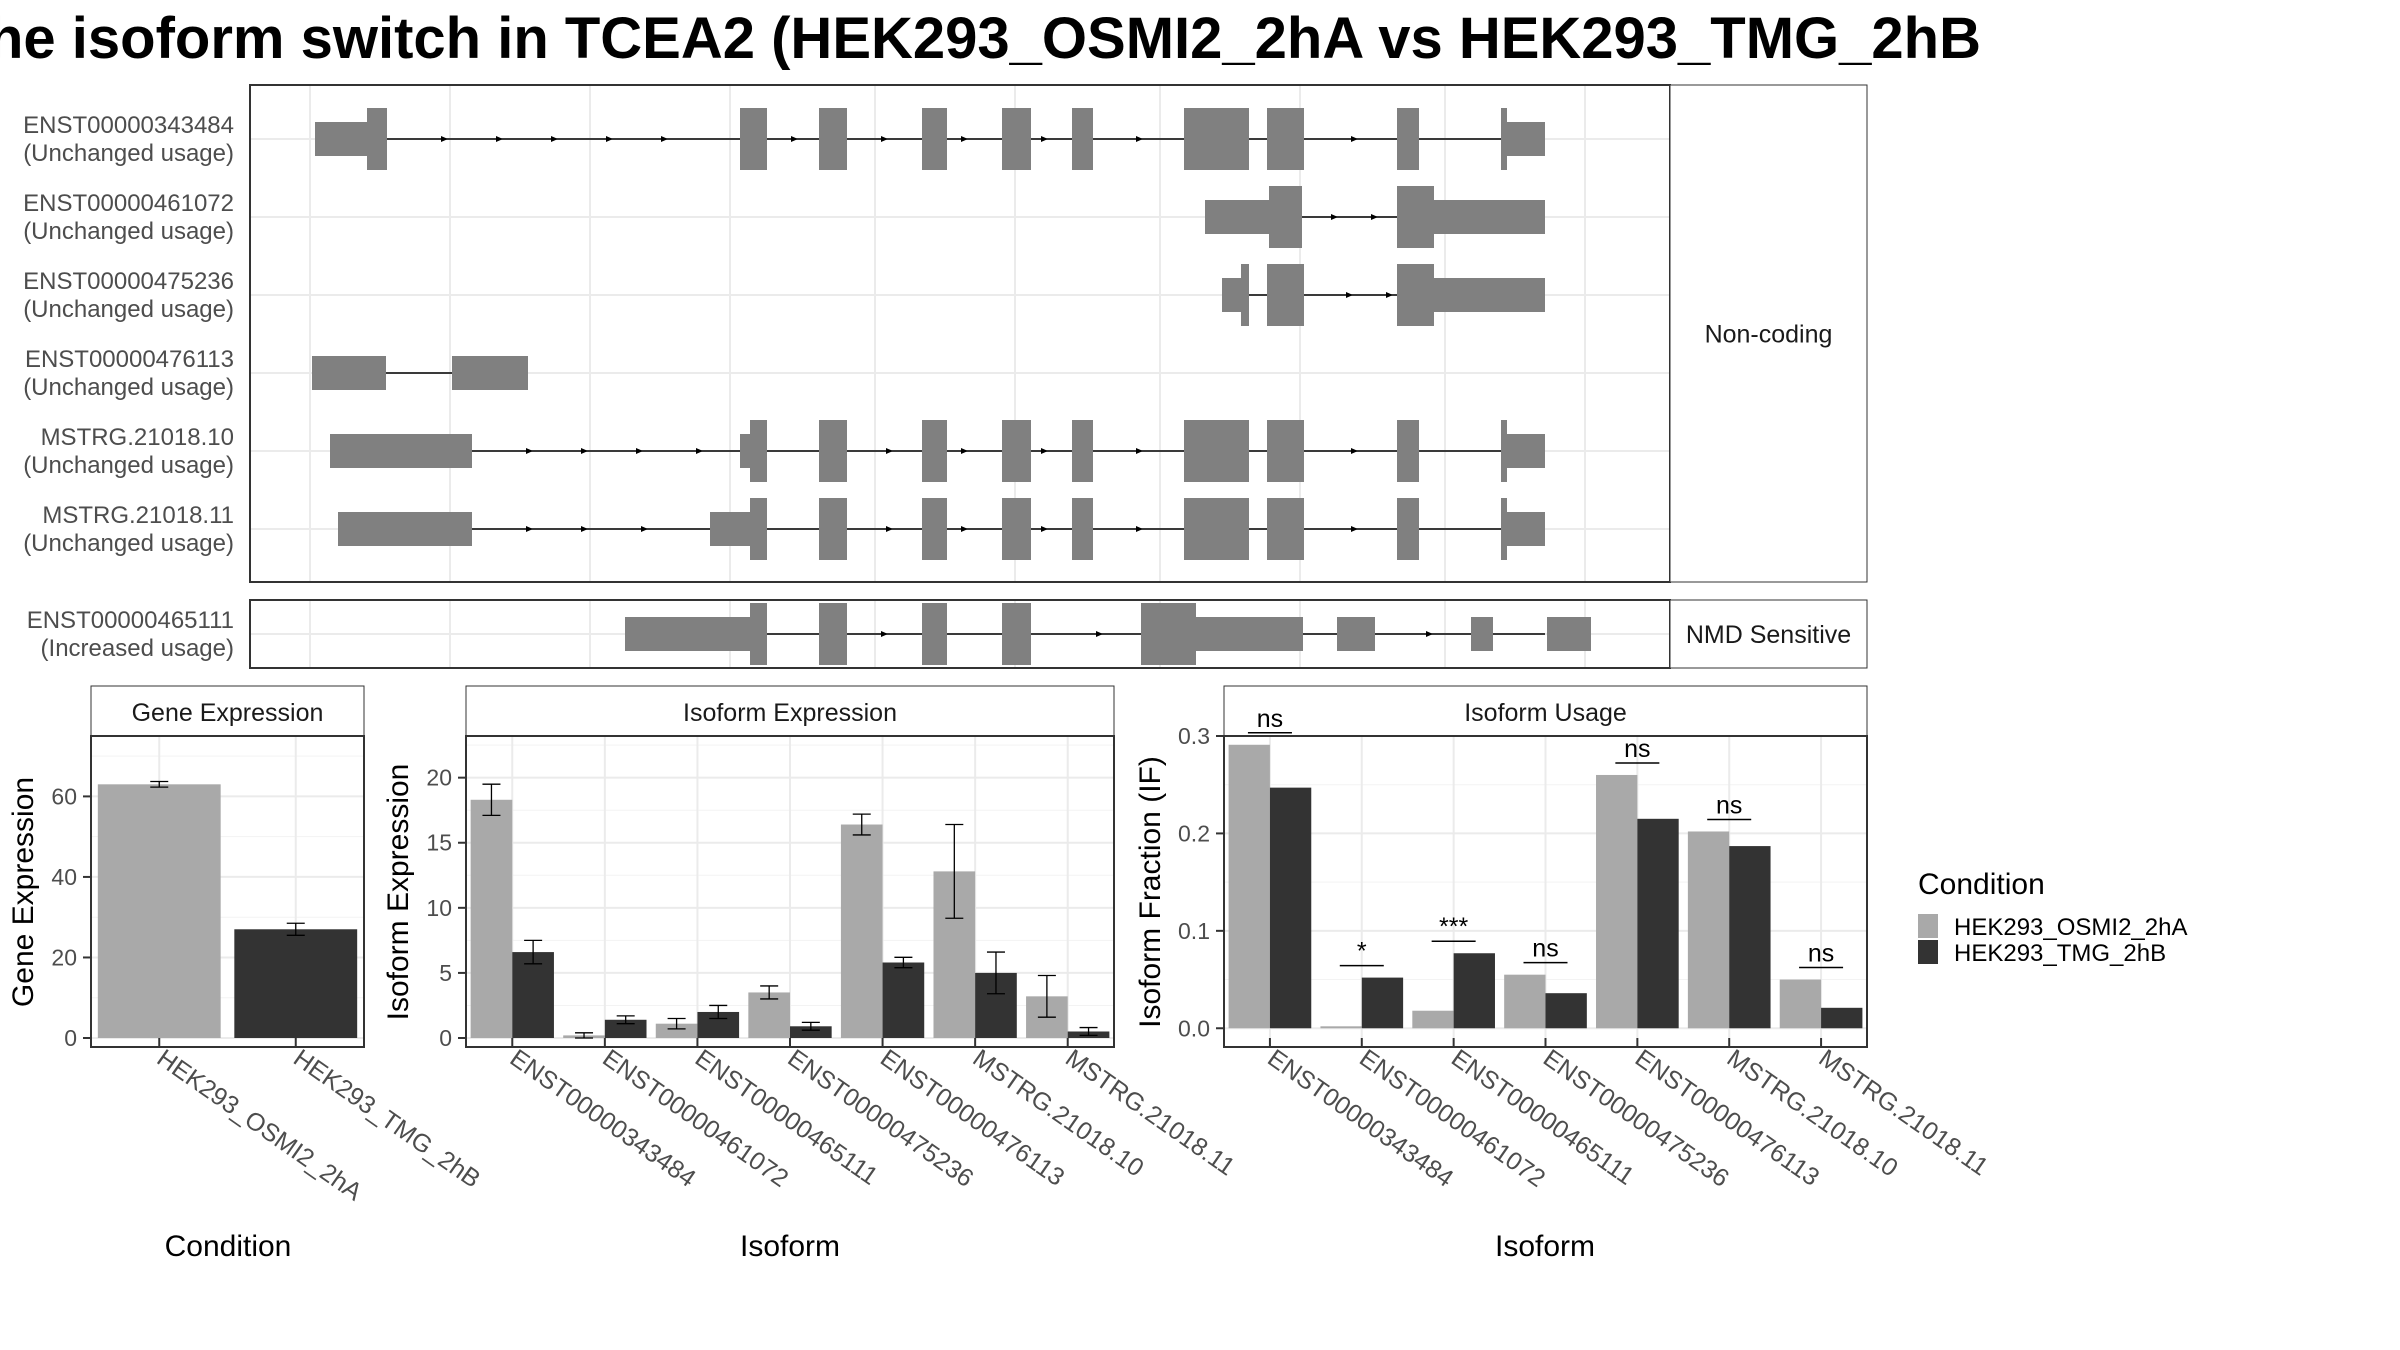  Describe the element at coordinates (64, 957) in the screenshot. I see `y-tick-label: 20` at that location.